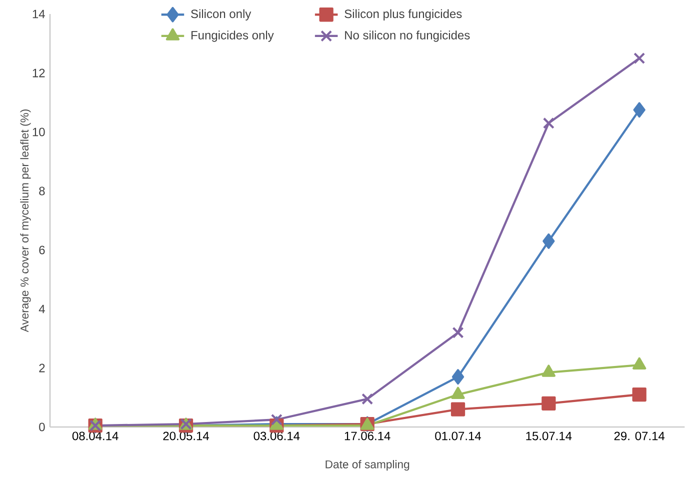 The width and height of the screenshot is (691, 479). I want to click on x-tick-label: 20.05.14, so click(186, 436).